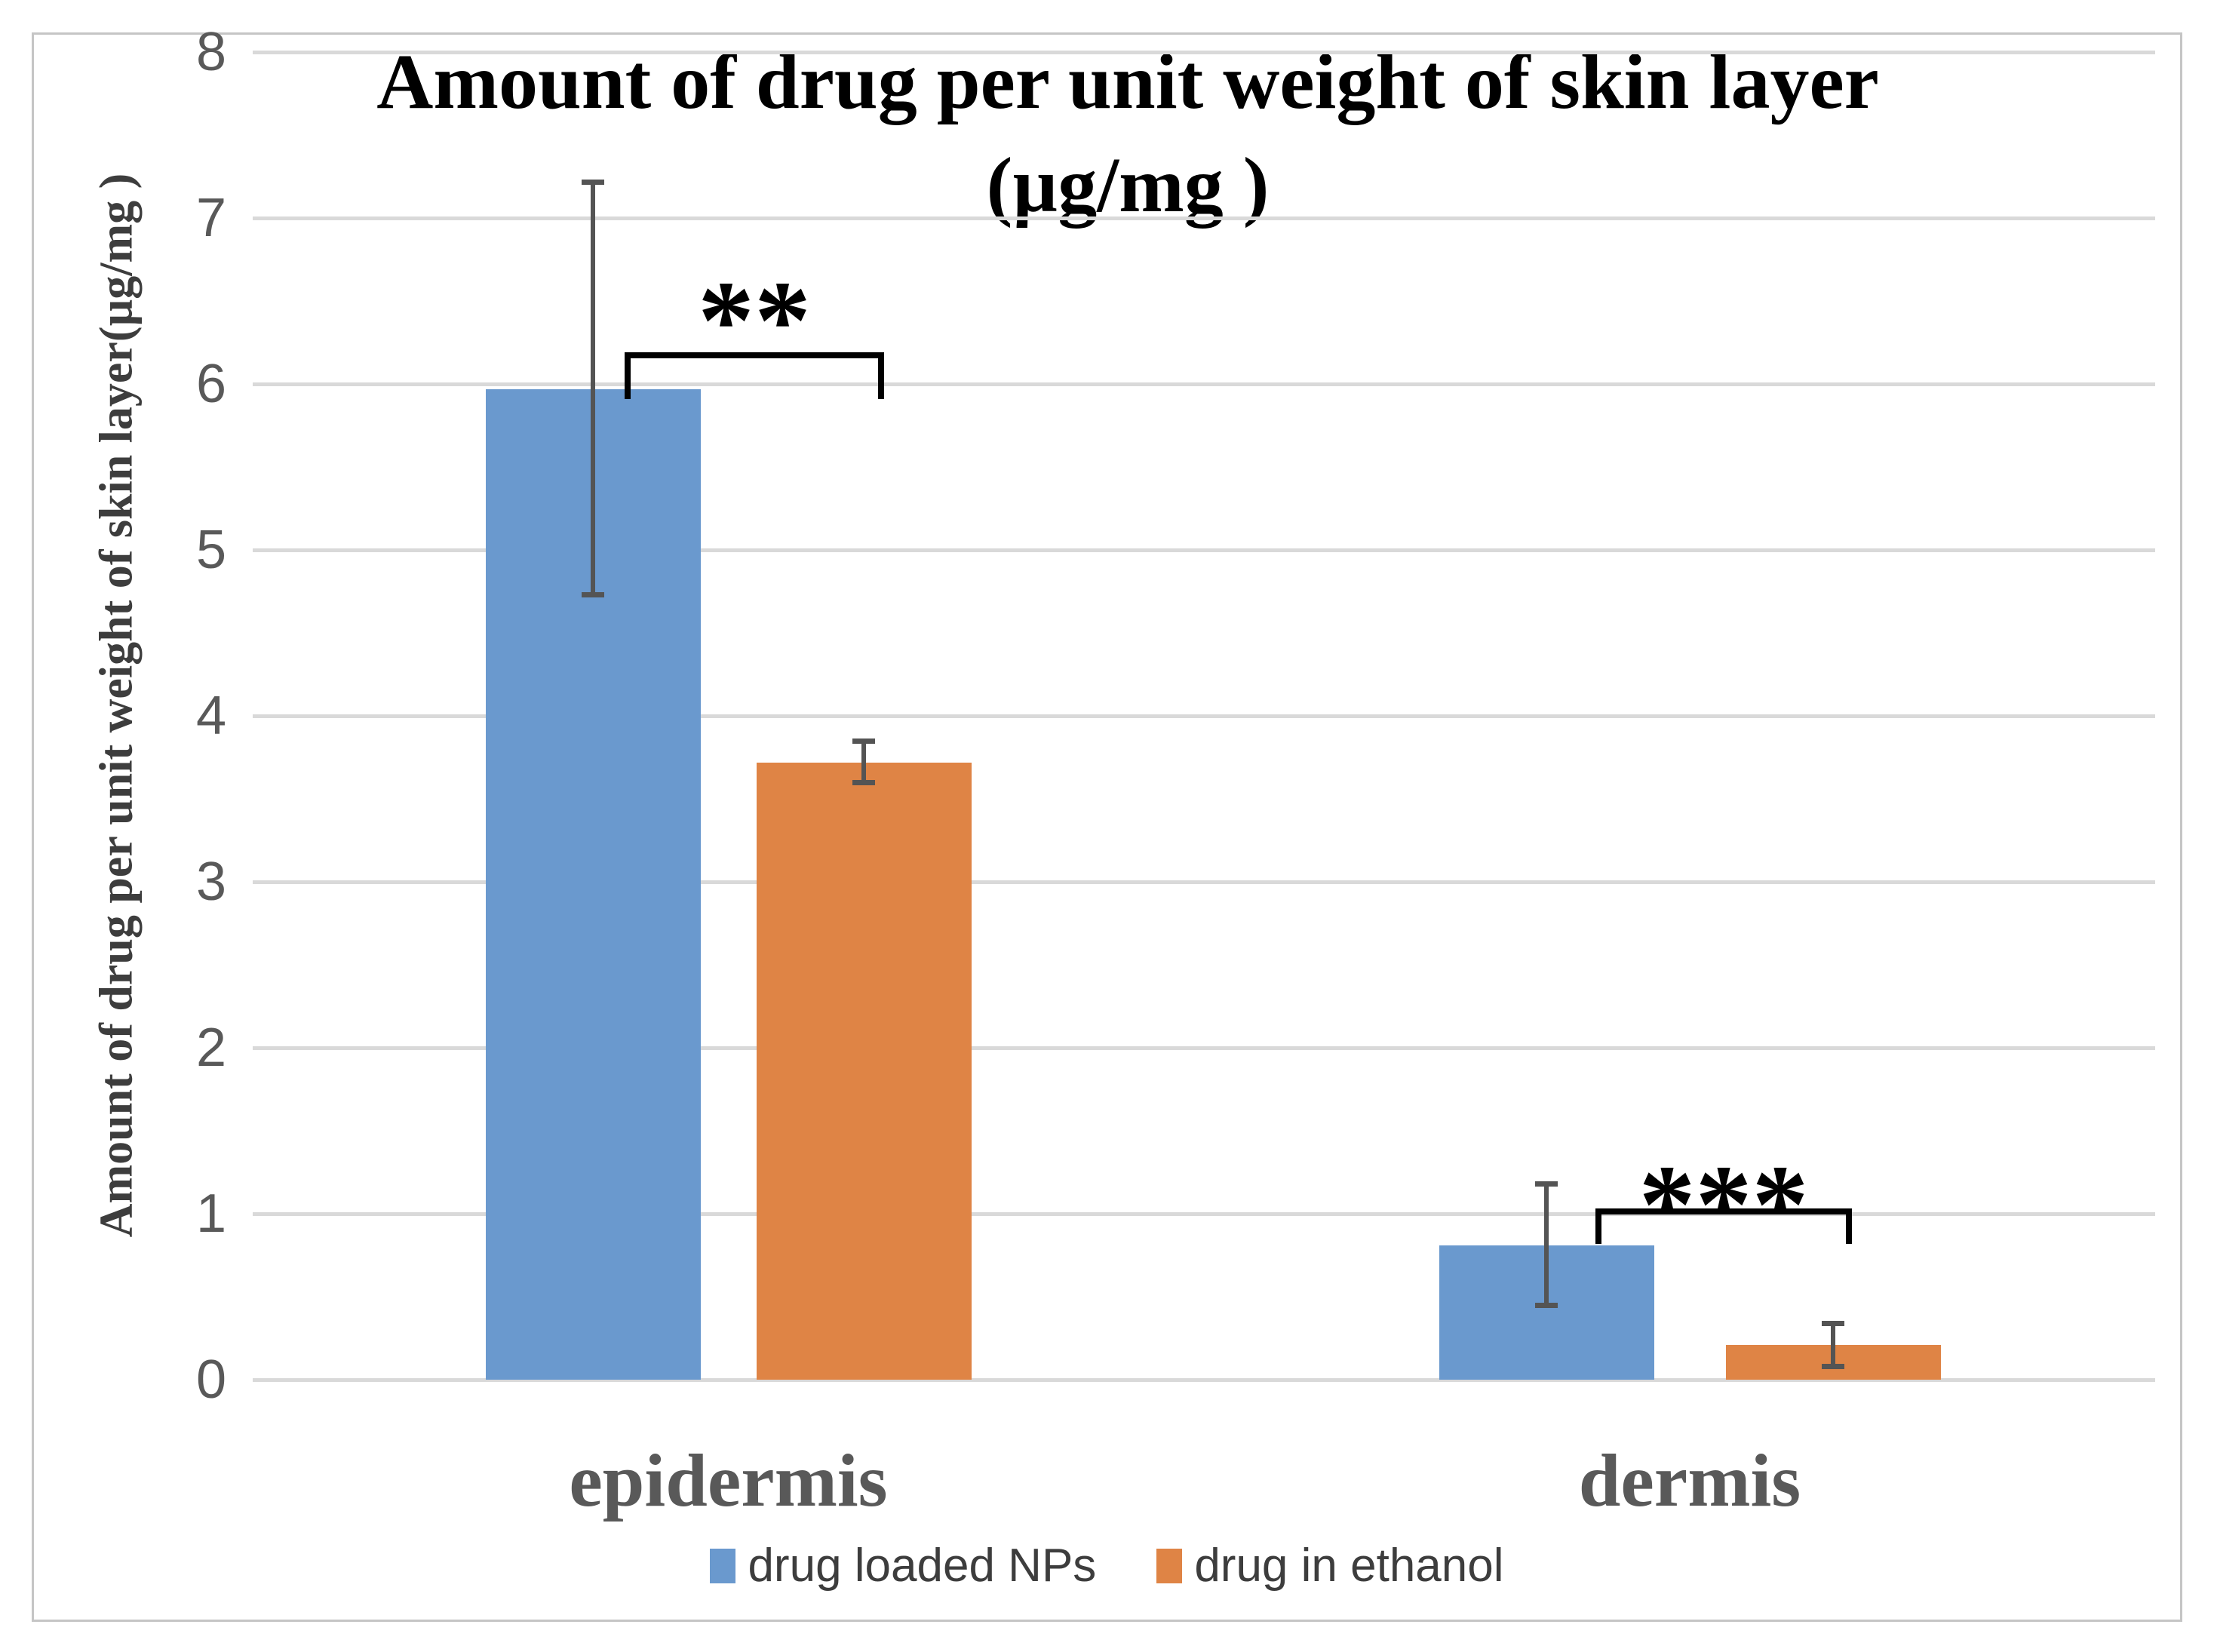 The image size is (2214, 1652). I want to click on legend-item: drug loaded NPs, so click(903, 1565).